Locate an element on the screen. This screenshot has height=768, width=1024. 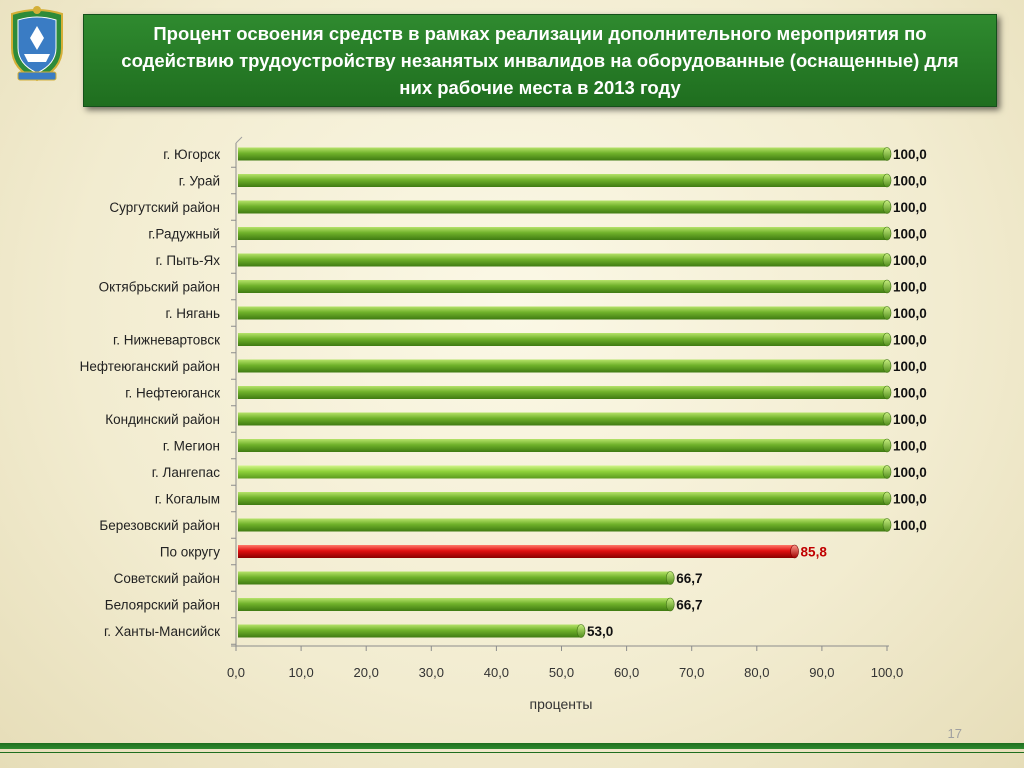
category-label: г. Нижневартовск is located at coordinates (166, 340).